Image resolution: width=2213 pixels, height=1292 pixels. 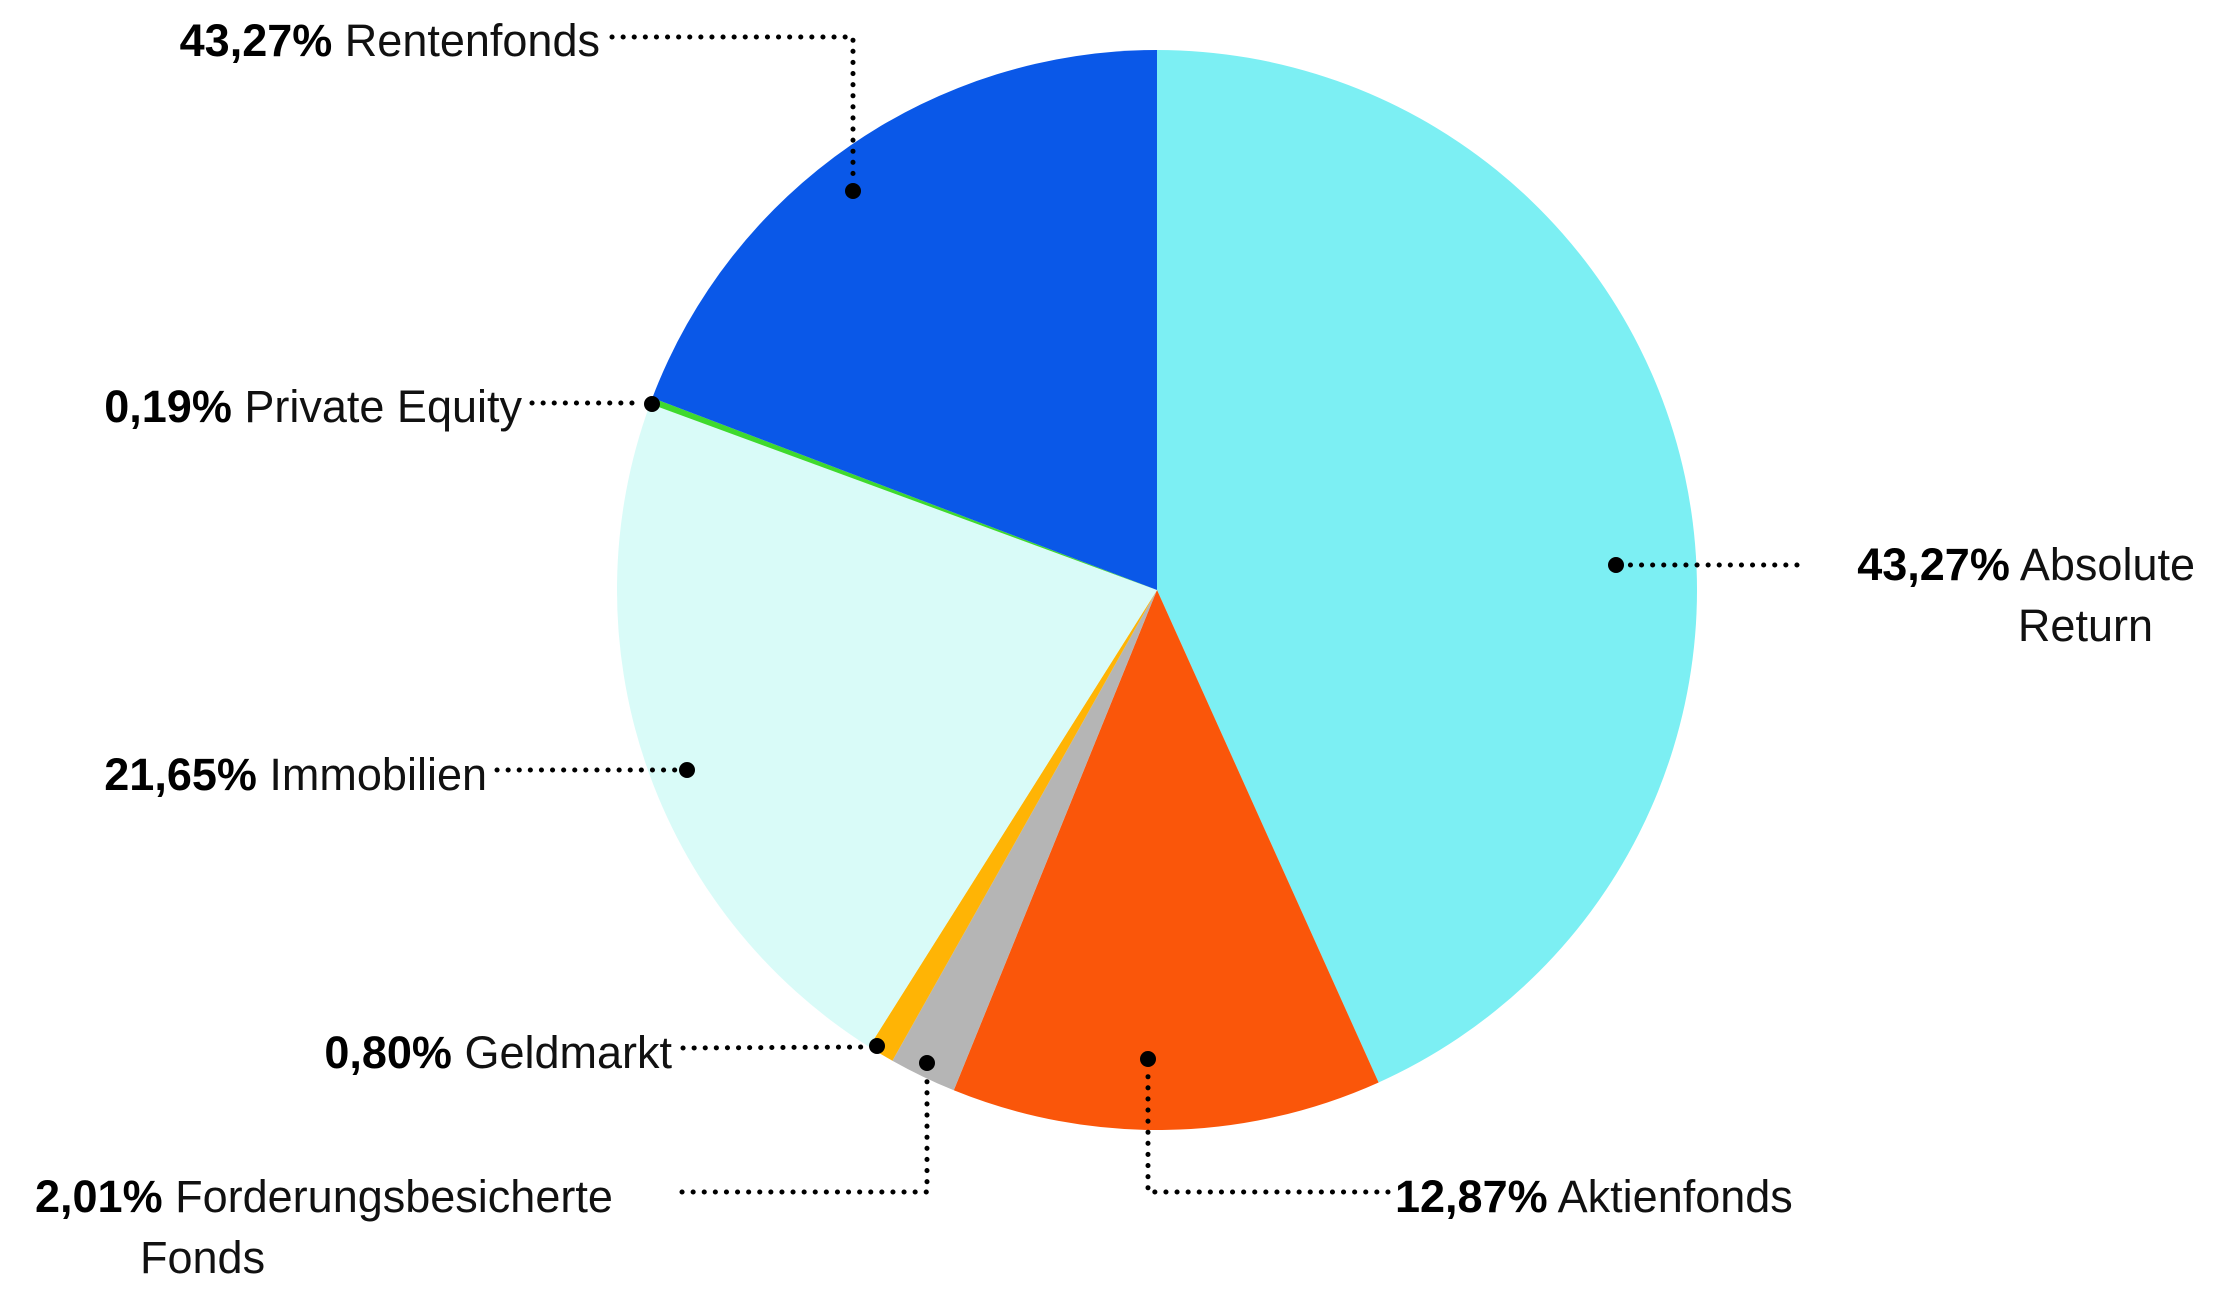 I want to click on pie-slice-immobilien, so click(x=886, y=725).